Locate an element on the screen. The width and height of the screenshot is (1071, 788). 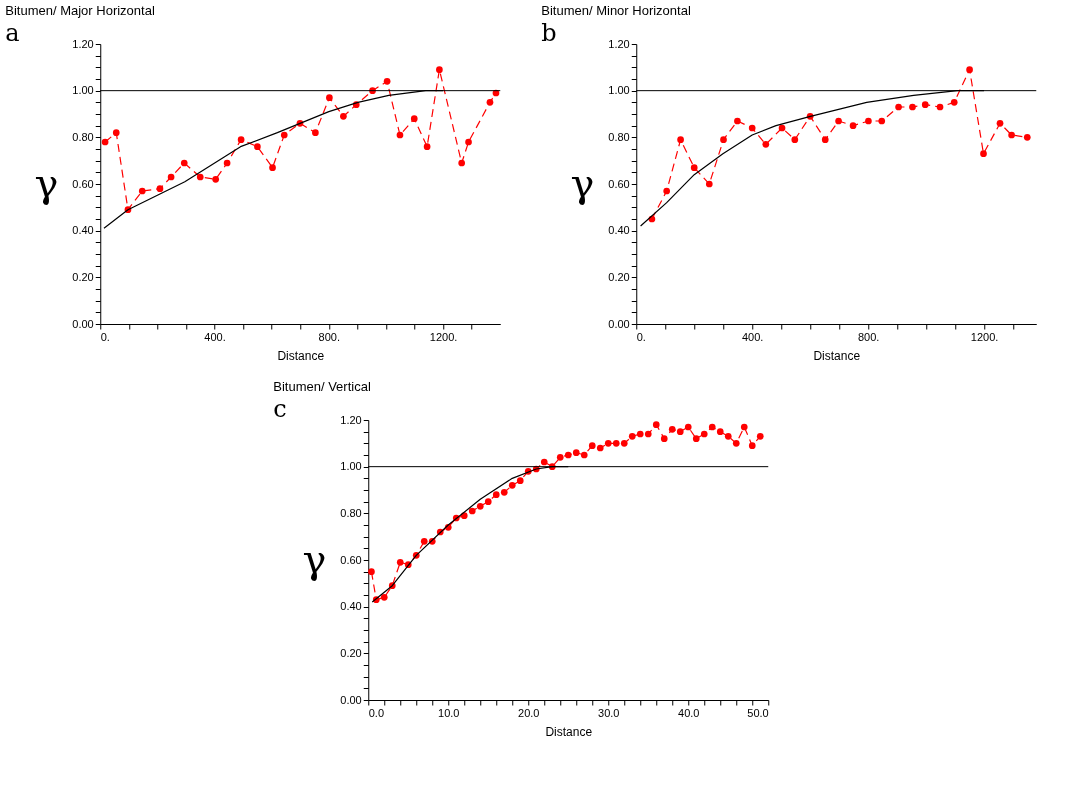
chart-title: Bitumen/ Major Horizontal is located at coordinates (80, 10).